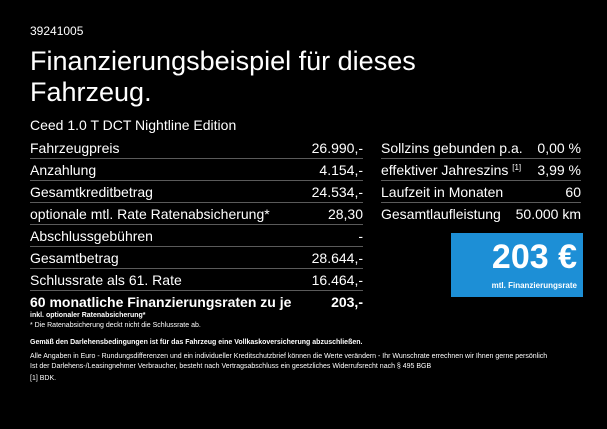 The width and height of the screenshot is (607, 429). I want to click on table-row: Anzahlung 4.154,-, so click(196, 170).